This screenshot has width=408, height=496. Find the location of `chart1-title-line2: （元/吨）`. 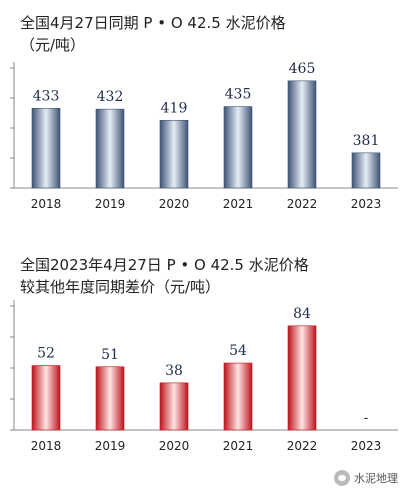

chart1-title-line2: （元/吨） is located at coordinates (53, 45).